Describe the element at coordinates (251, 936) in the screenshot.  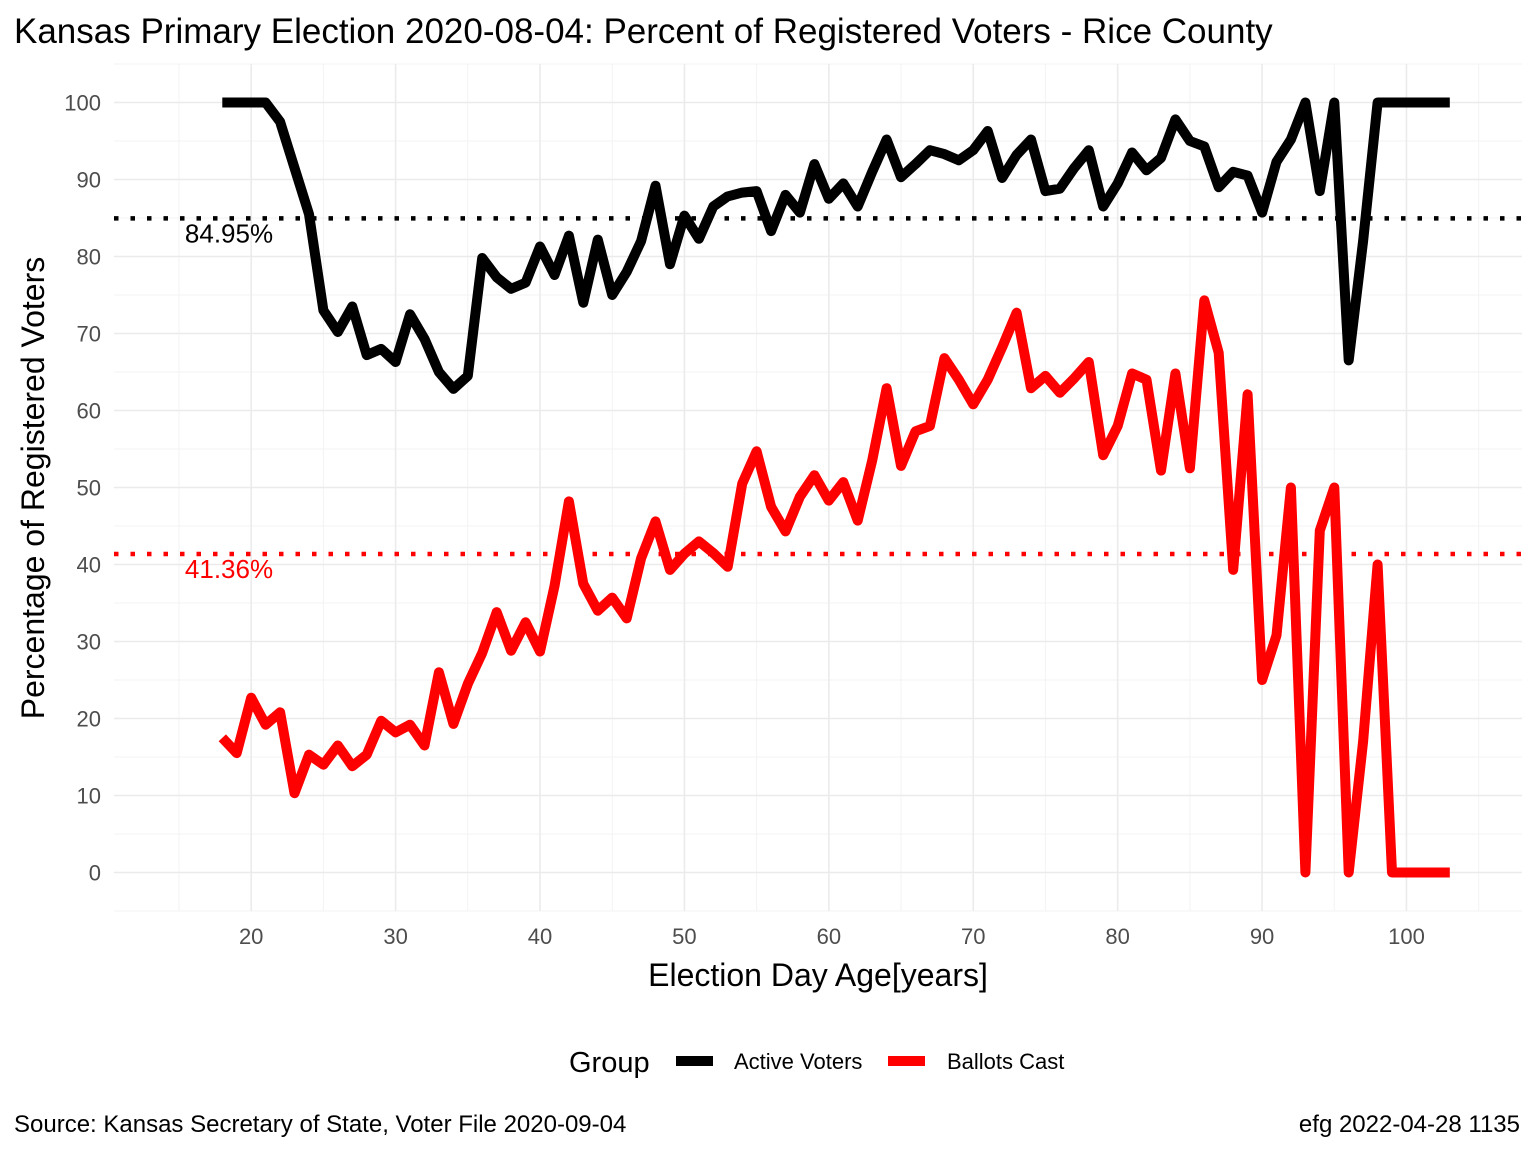
I see `x-tick-label: 20` at that location.